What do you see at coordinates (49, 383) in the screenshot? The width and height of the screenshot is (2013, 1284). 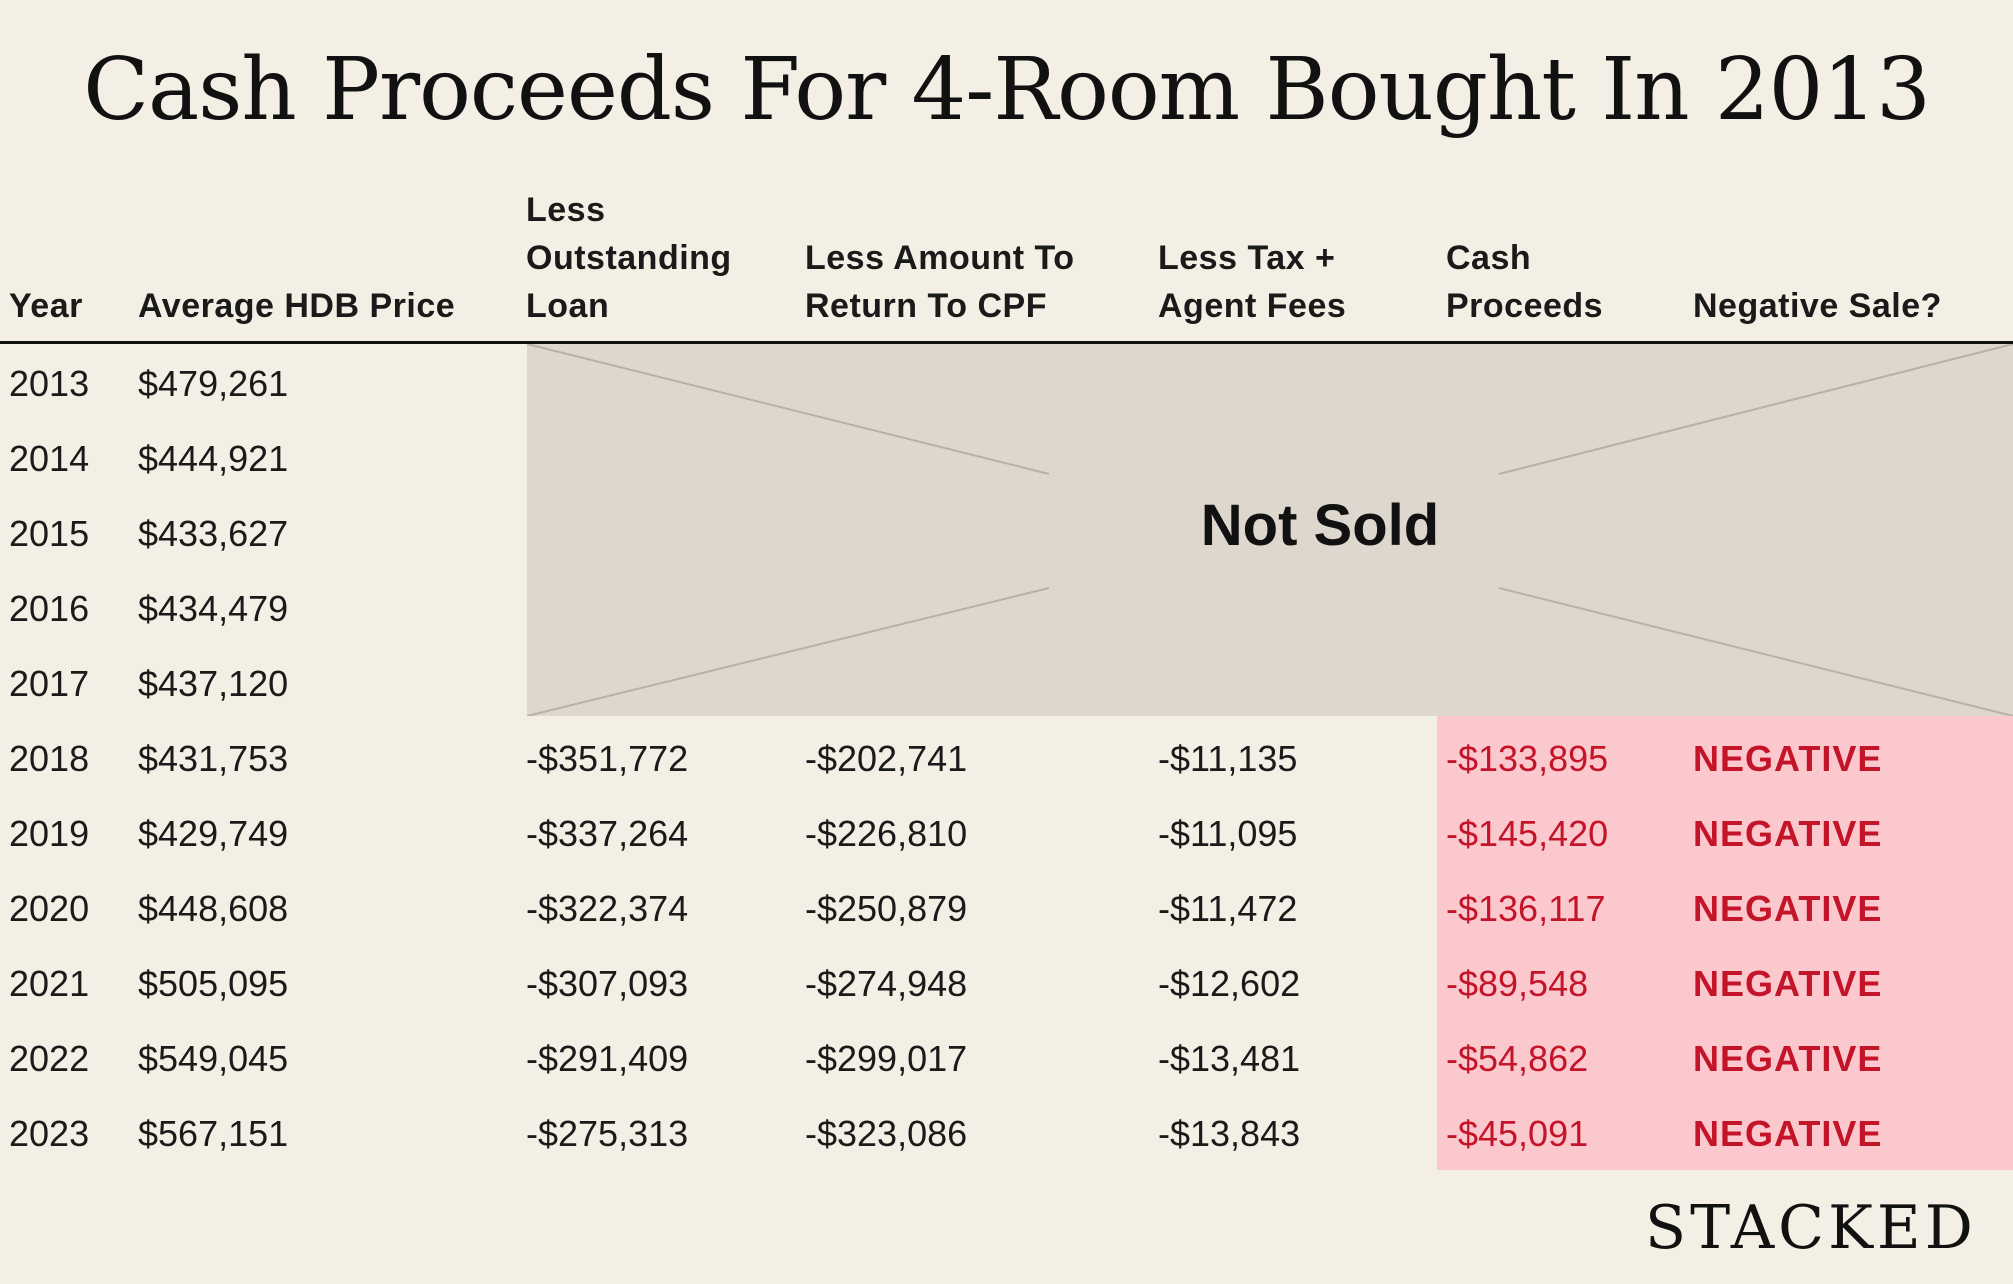 I see `cell-year: 2013` at bounding box center [49, 383].